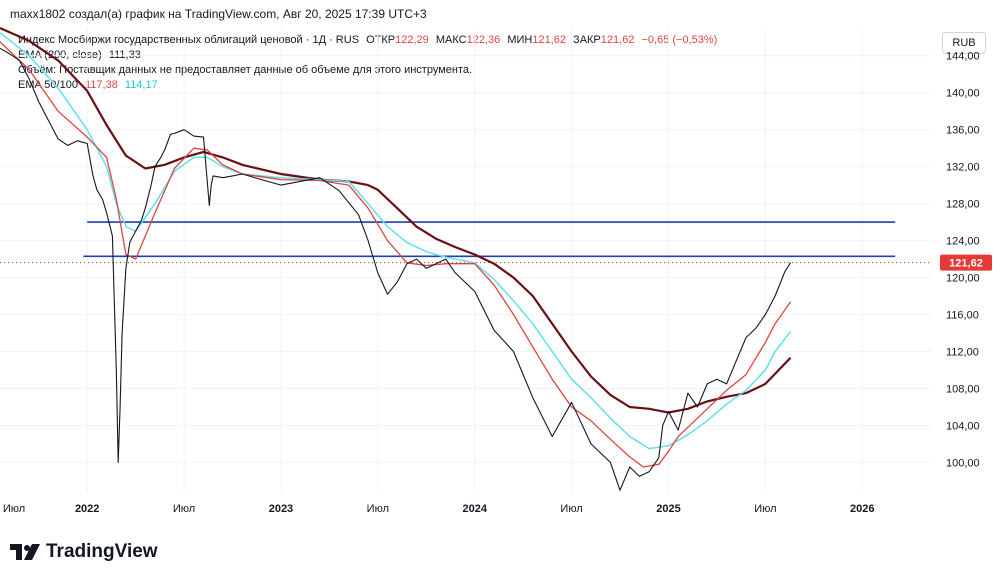  What do you see at coordinates (451, 40) in the screenshot?
I see `high-label: МАКС` at bounding box center [451, 40].